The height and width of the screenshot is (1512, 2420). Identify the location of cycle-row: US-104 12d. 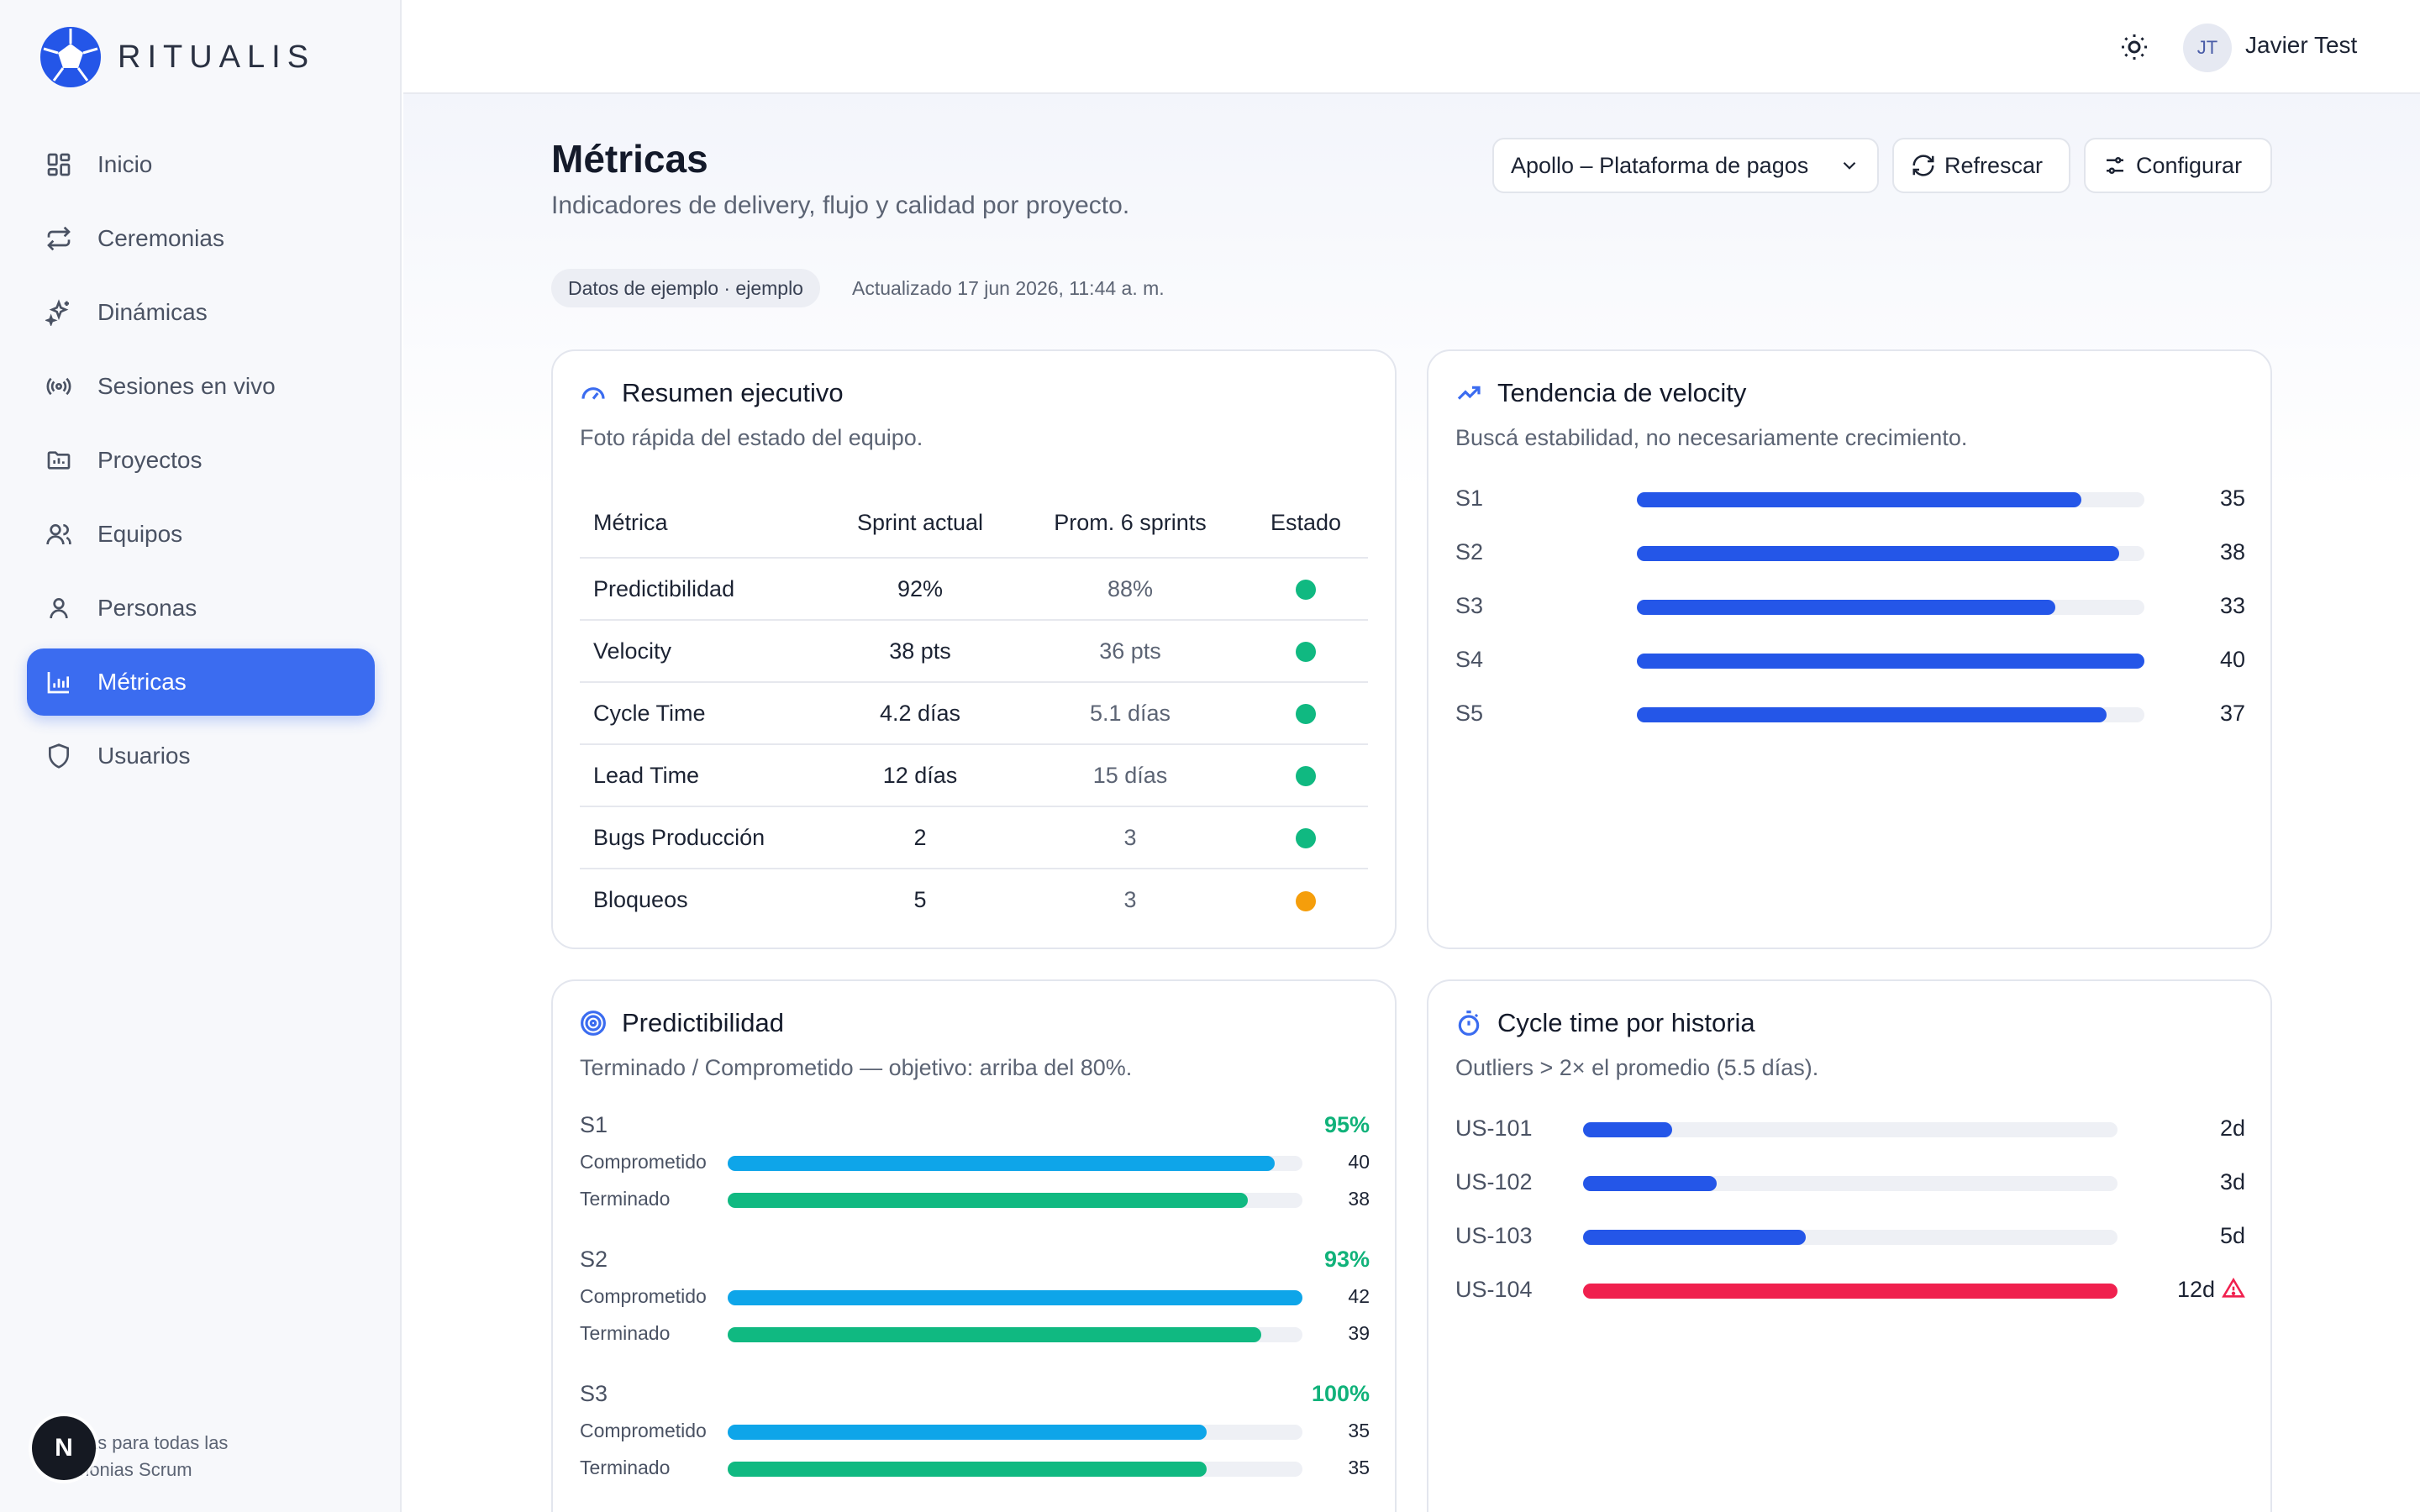
(1850, 1290).